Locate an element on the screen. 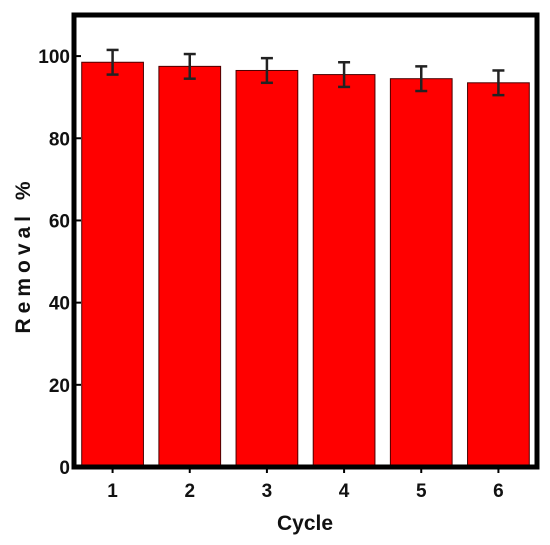  y-tick-label-40: 40 is located at coordinates (59, 304).